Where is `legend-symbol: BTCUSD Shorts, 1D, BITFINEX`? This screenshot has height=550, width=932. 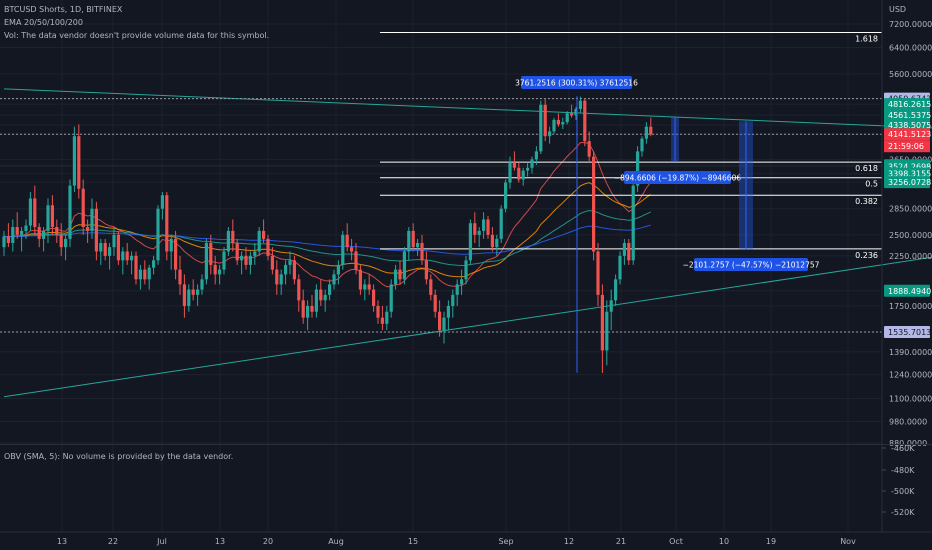 legend-symbol: BTCUSD Shorts, 1D, BITFINEX is located at coordinates (63, 9).